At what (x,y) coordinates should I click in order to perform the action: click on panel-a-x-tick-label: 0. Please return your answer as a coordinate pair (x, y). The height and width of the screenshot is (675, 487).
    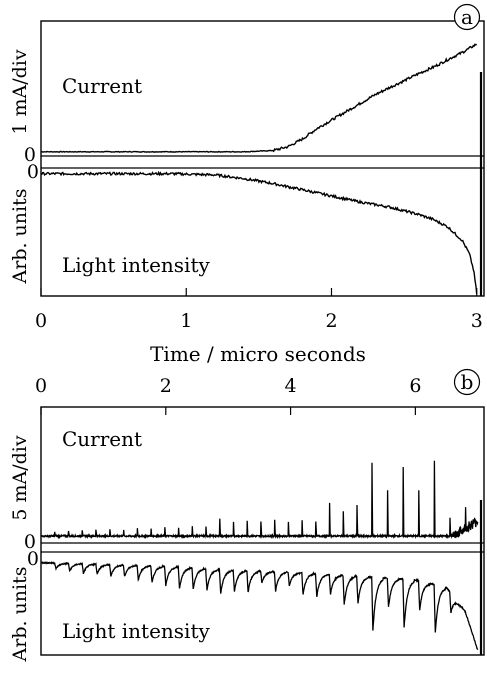
    Looking at the image, I should click on (41, 321).